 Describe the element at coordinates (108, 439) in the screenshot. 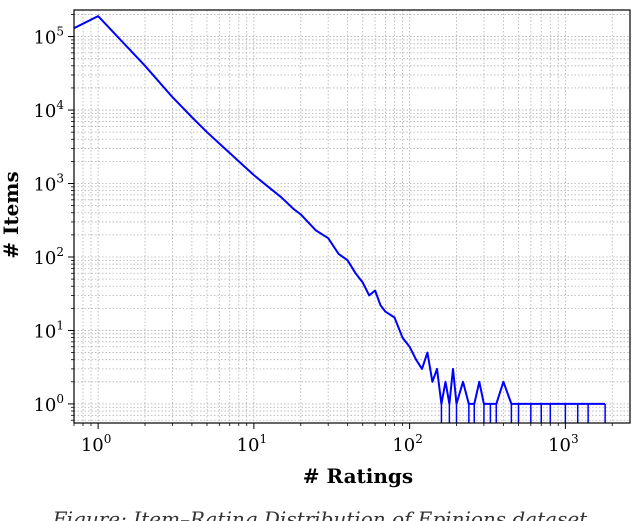

I see `x-tick-exp: 0` at that location.